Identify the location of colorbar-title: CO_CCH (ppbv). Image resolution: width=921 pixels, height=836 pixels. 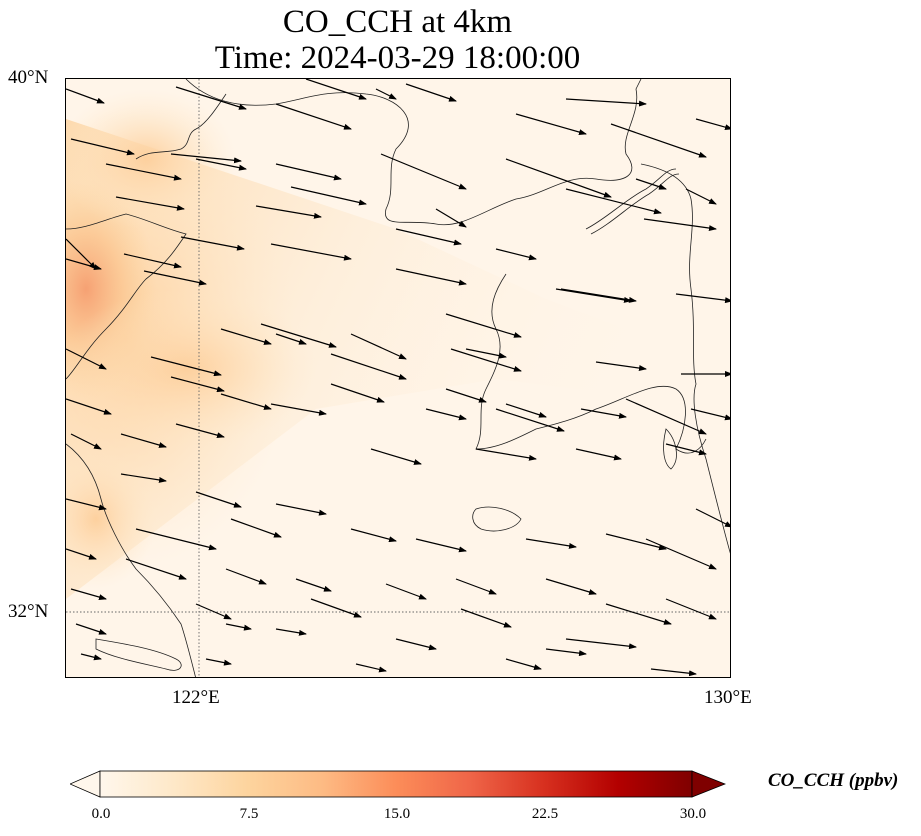
(833, 780).